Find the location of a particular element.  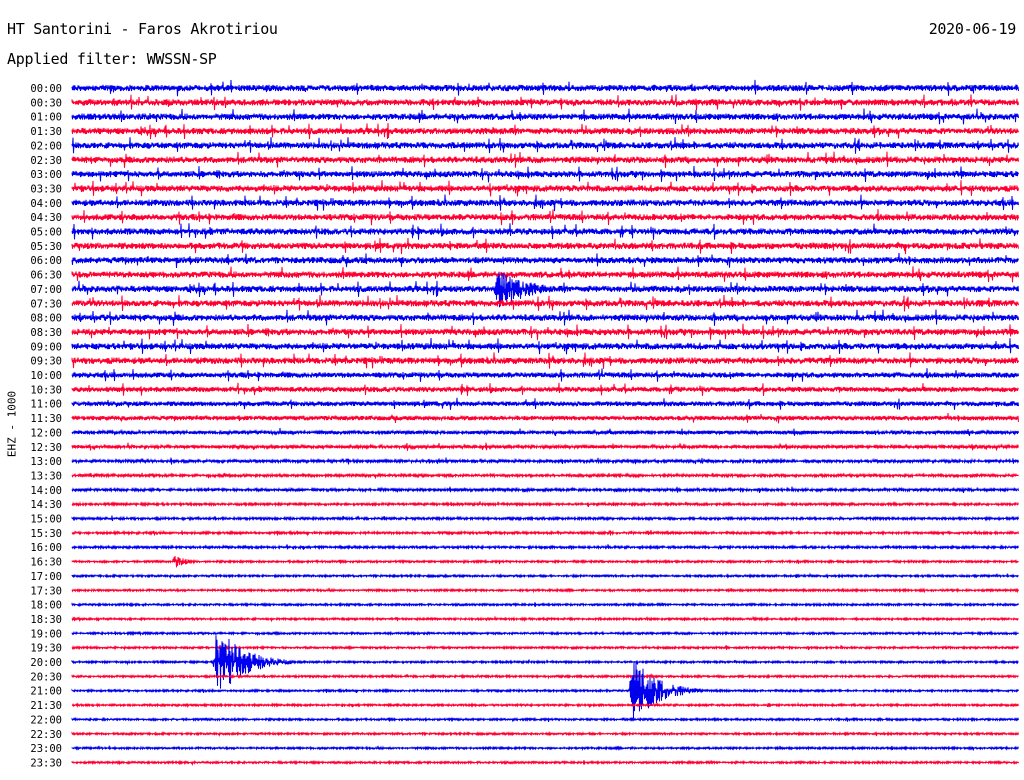

time-label: 11:30 is located at coordinates (46, 419).